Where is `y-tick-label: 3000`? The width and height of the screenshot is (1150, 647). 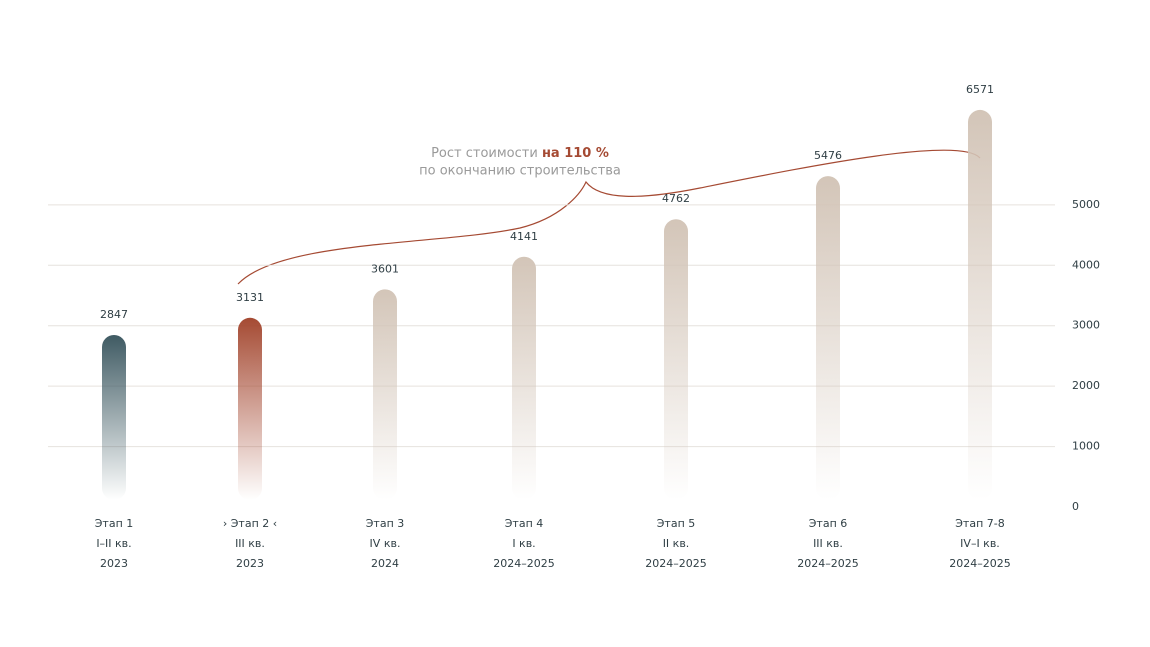 y-tick-label: 3000 is located at coordinates (1086, 325).